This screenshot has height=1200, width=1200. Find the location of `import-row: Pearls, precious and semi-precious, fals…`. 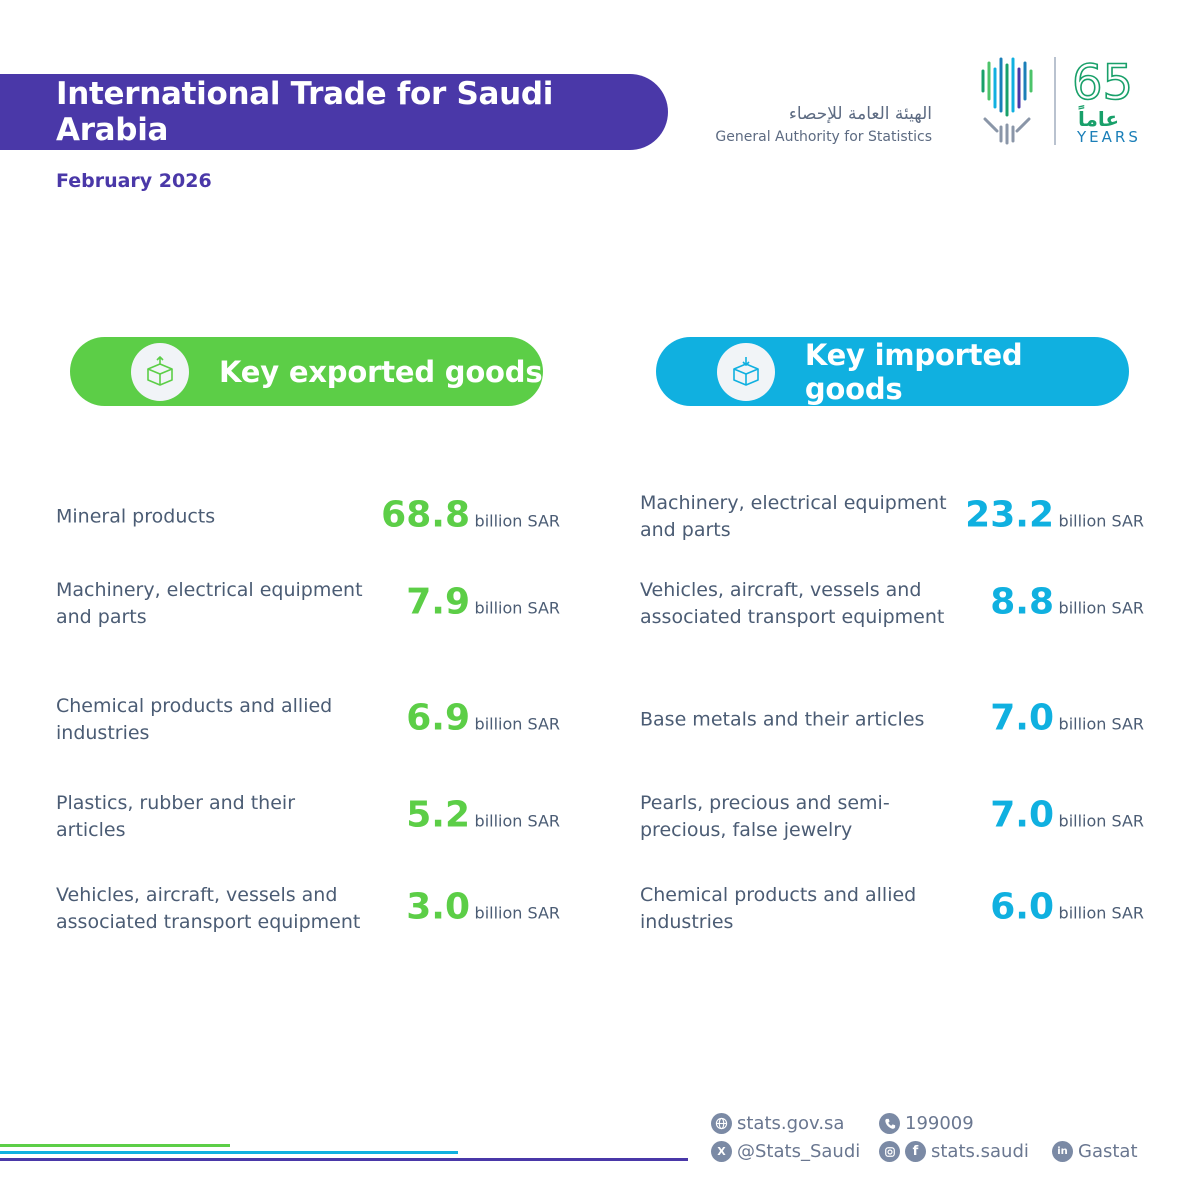

import-row: Pearls, precious and semi-precious, fals… is located at coordinates (892, 817).